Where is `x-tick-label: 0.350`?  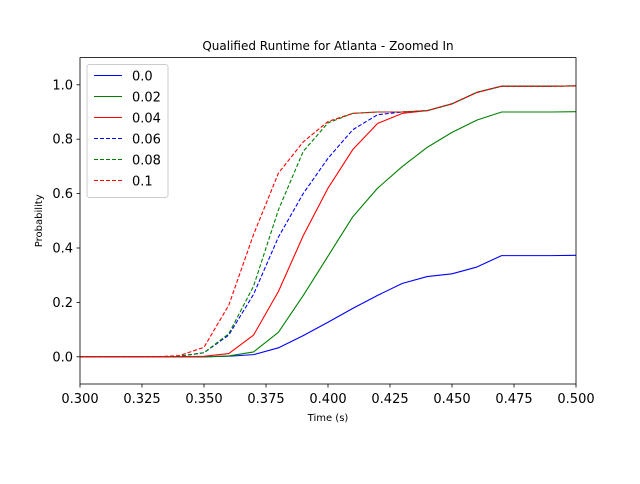 x-tick-label: 0.350 is located at coordinates (203, 399).